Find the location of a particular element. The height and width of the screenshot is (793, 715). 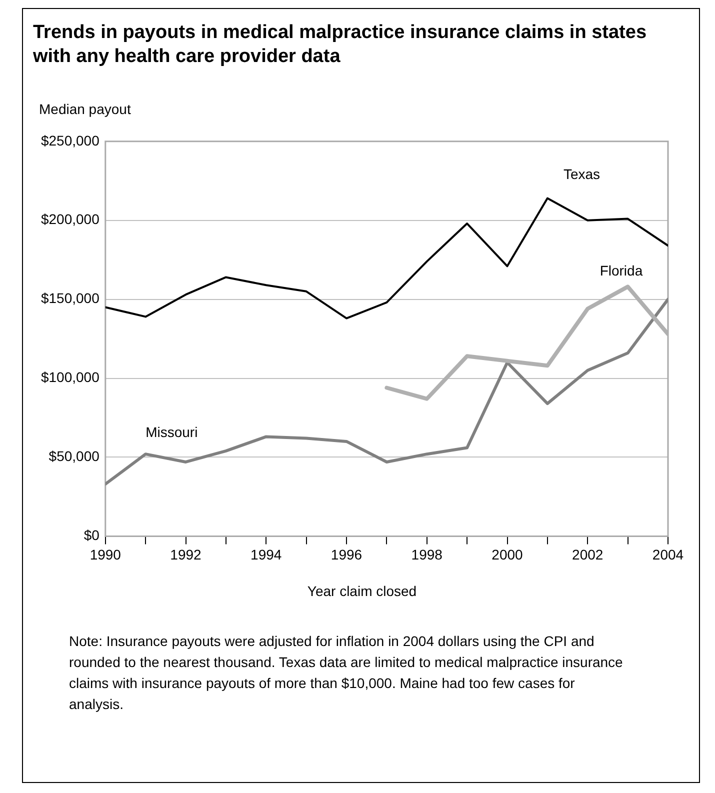

series-label: Florida is located at coordinates (621, 270).